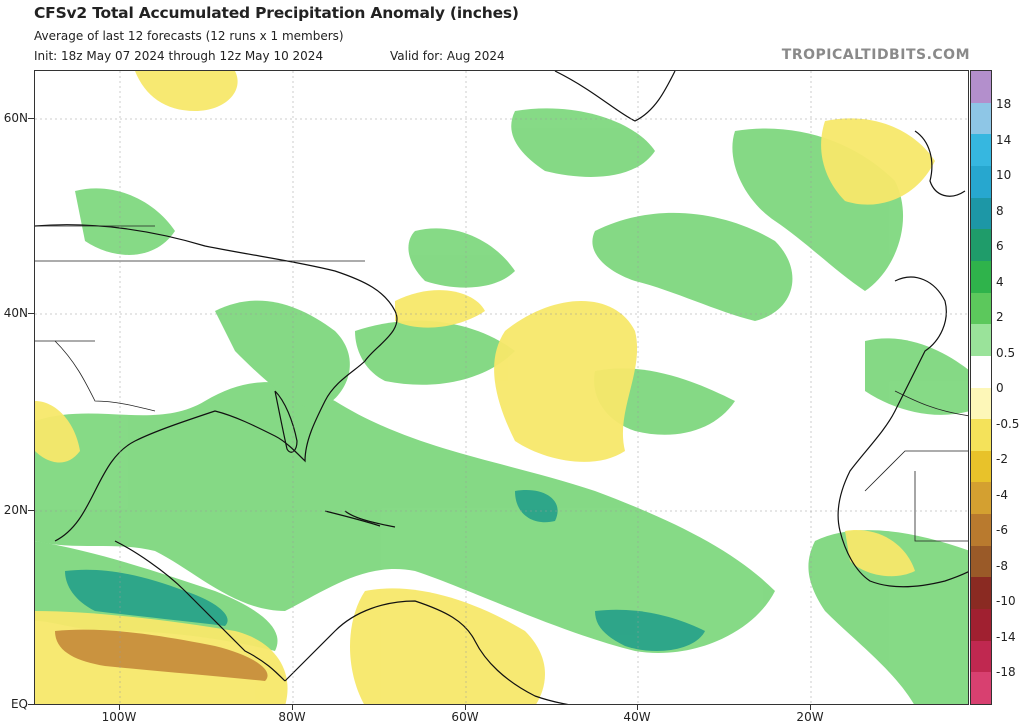 The width and height of the screenshot is (1024, 727). I want to click on valid-time: Valid for: Aug 2024, so click(447, 56).